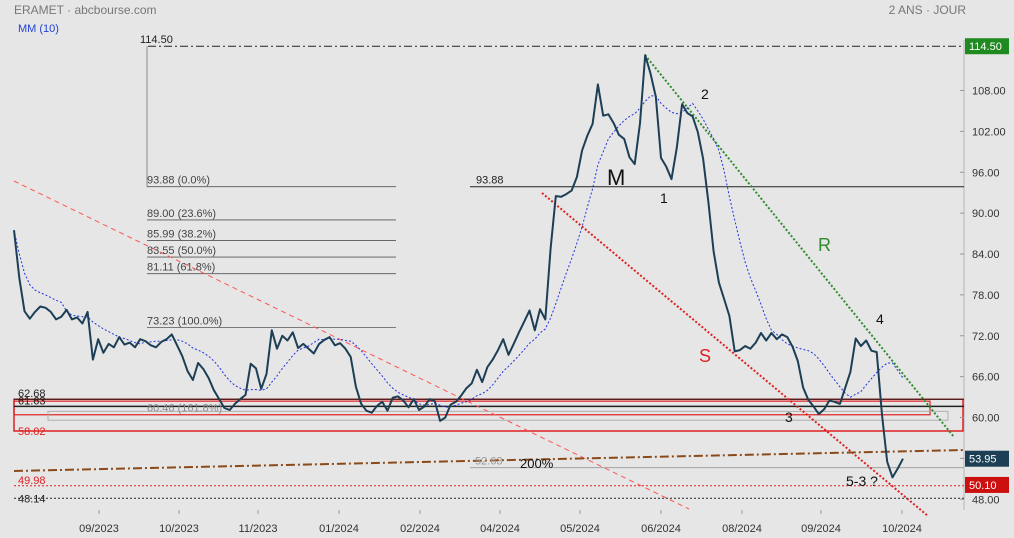 The height and width of the screenshot is (538, 1014). I want to click on y-tick-label: 90.00, so click(986, 214).